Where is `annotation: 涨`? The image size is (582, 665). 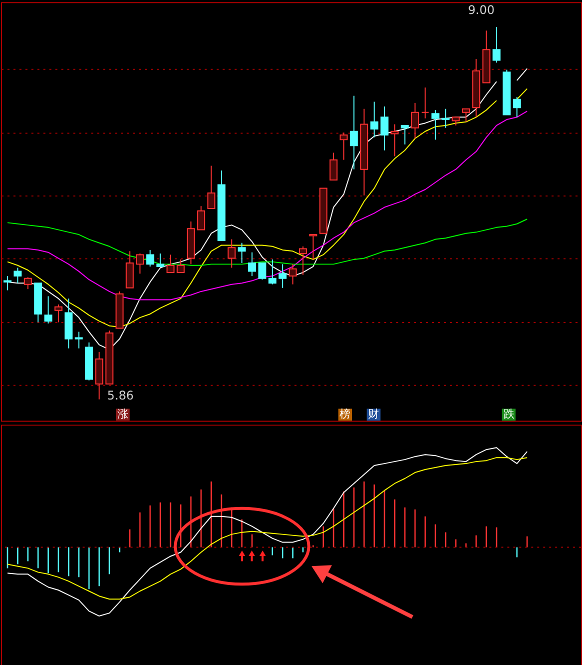 annotation: 涨 is located at coordinates (122, 414).